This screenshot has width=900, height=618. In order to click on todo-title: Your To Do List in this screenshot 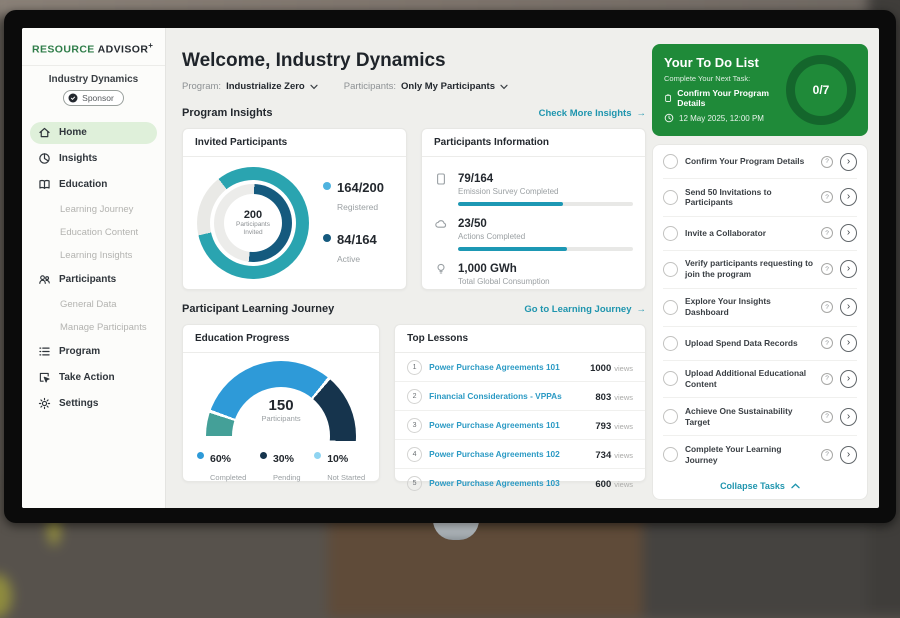, I will do `click(711, 62)`.